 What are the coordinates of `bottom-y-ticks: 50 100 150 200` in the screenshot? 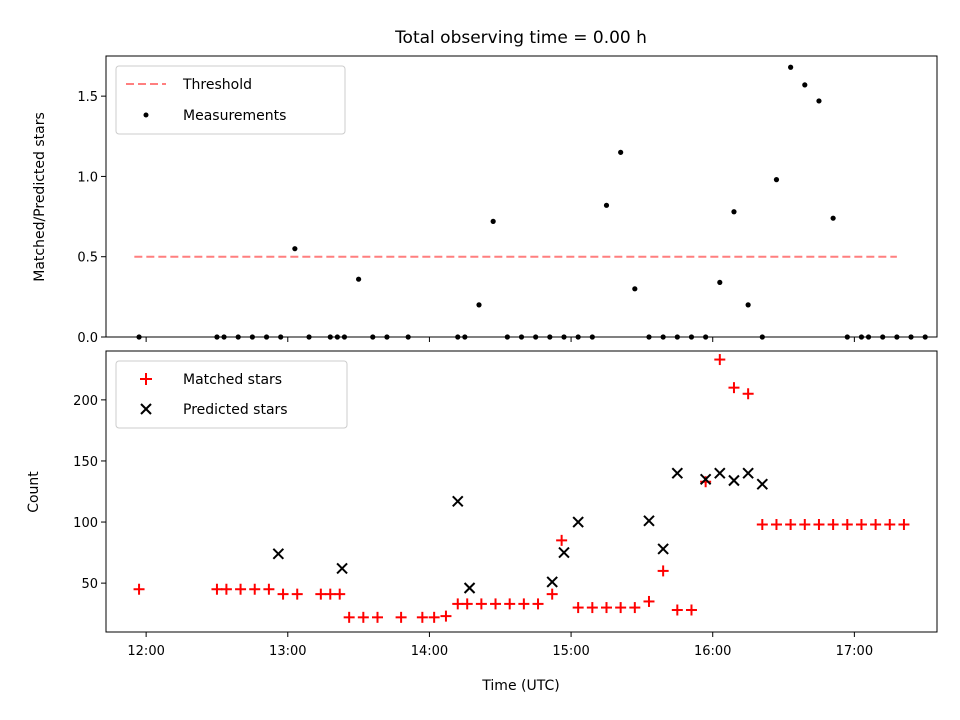 It's located at (89, 493).